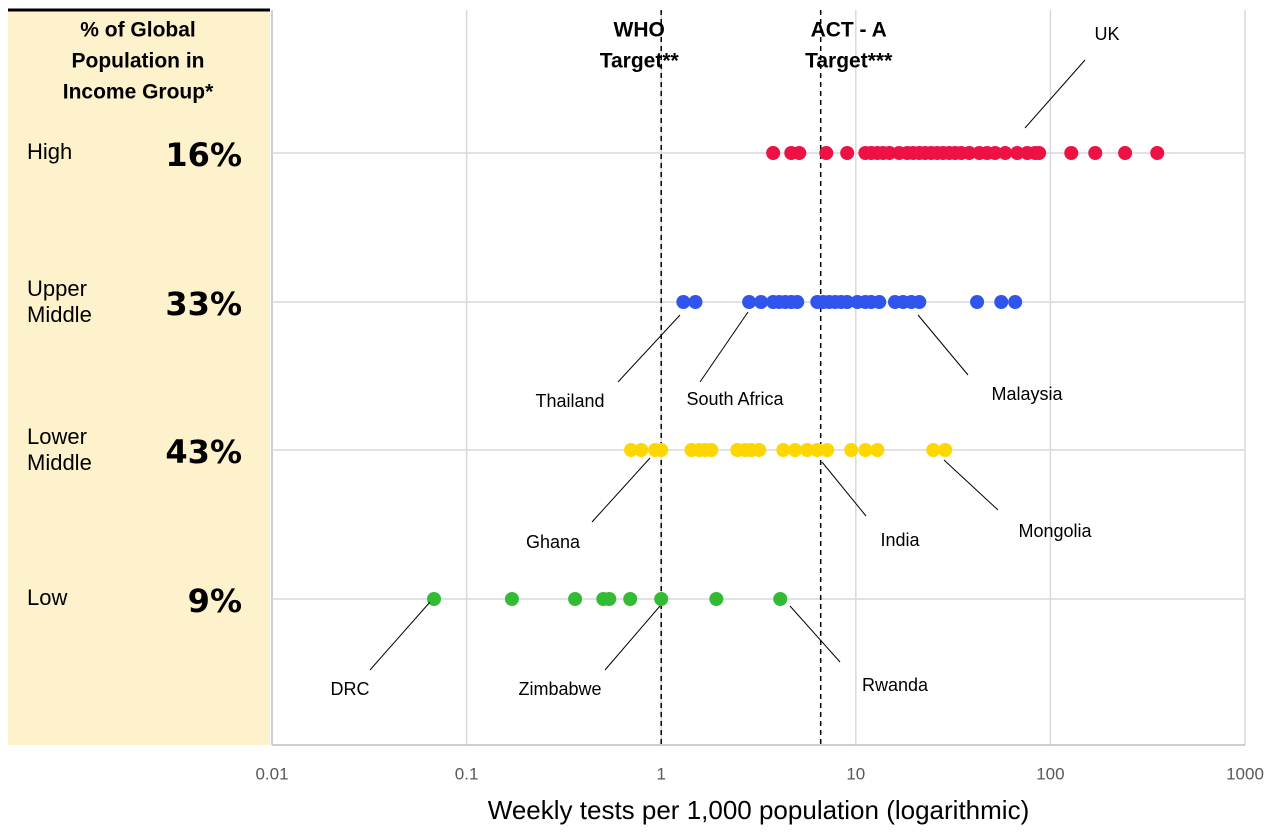 The image size is (1273, 833). I want to click on panel-heading: % of Global, so click(138, 30).